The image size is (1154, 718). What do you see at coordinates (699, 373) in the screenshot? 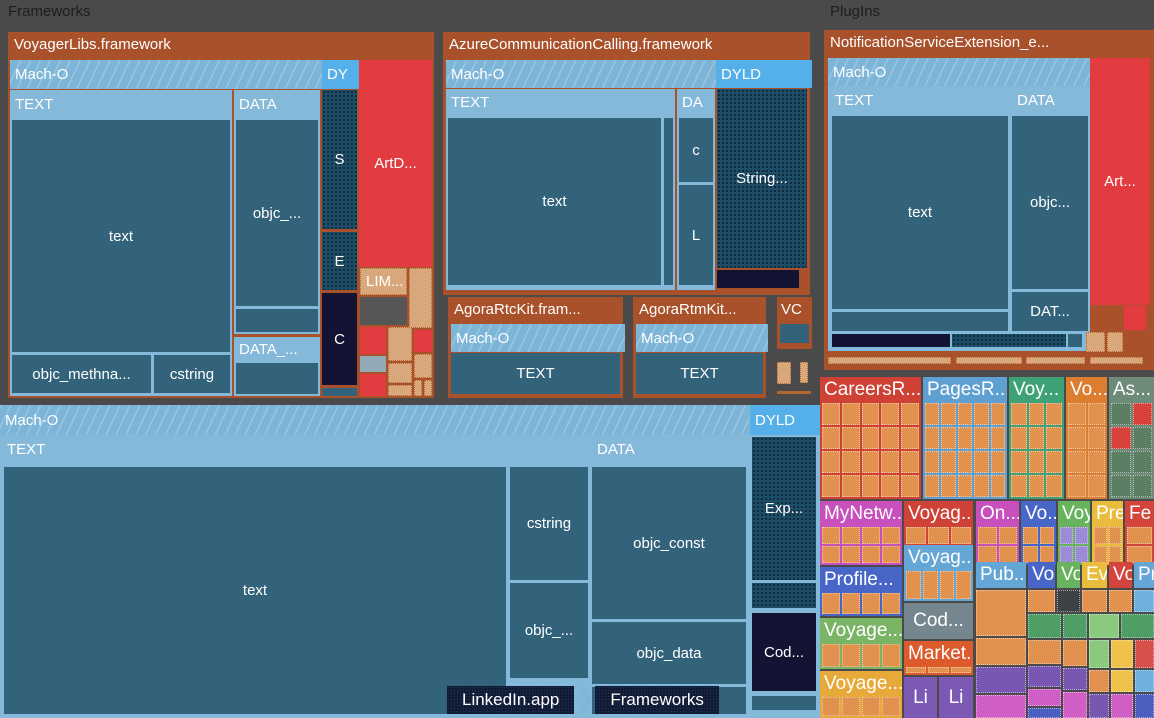
I see `node-text-segment: TEXT` at bounding box center [699, 373].